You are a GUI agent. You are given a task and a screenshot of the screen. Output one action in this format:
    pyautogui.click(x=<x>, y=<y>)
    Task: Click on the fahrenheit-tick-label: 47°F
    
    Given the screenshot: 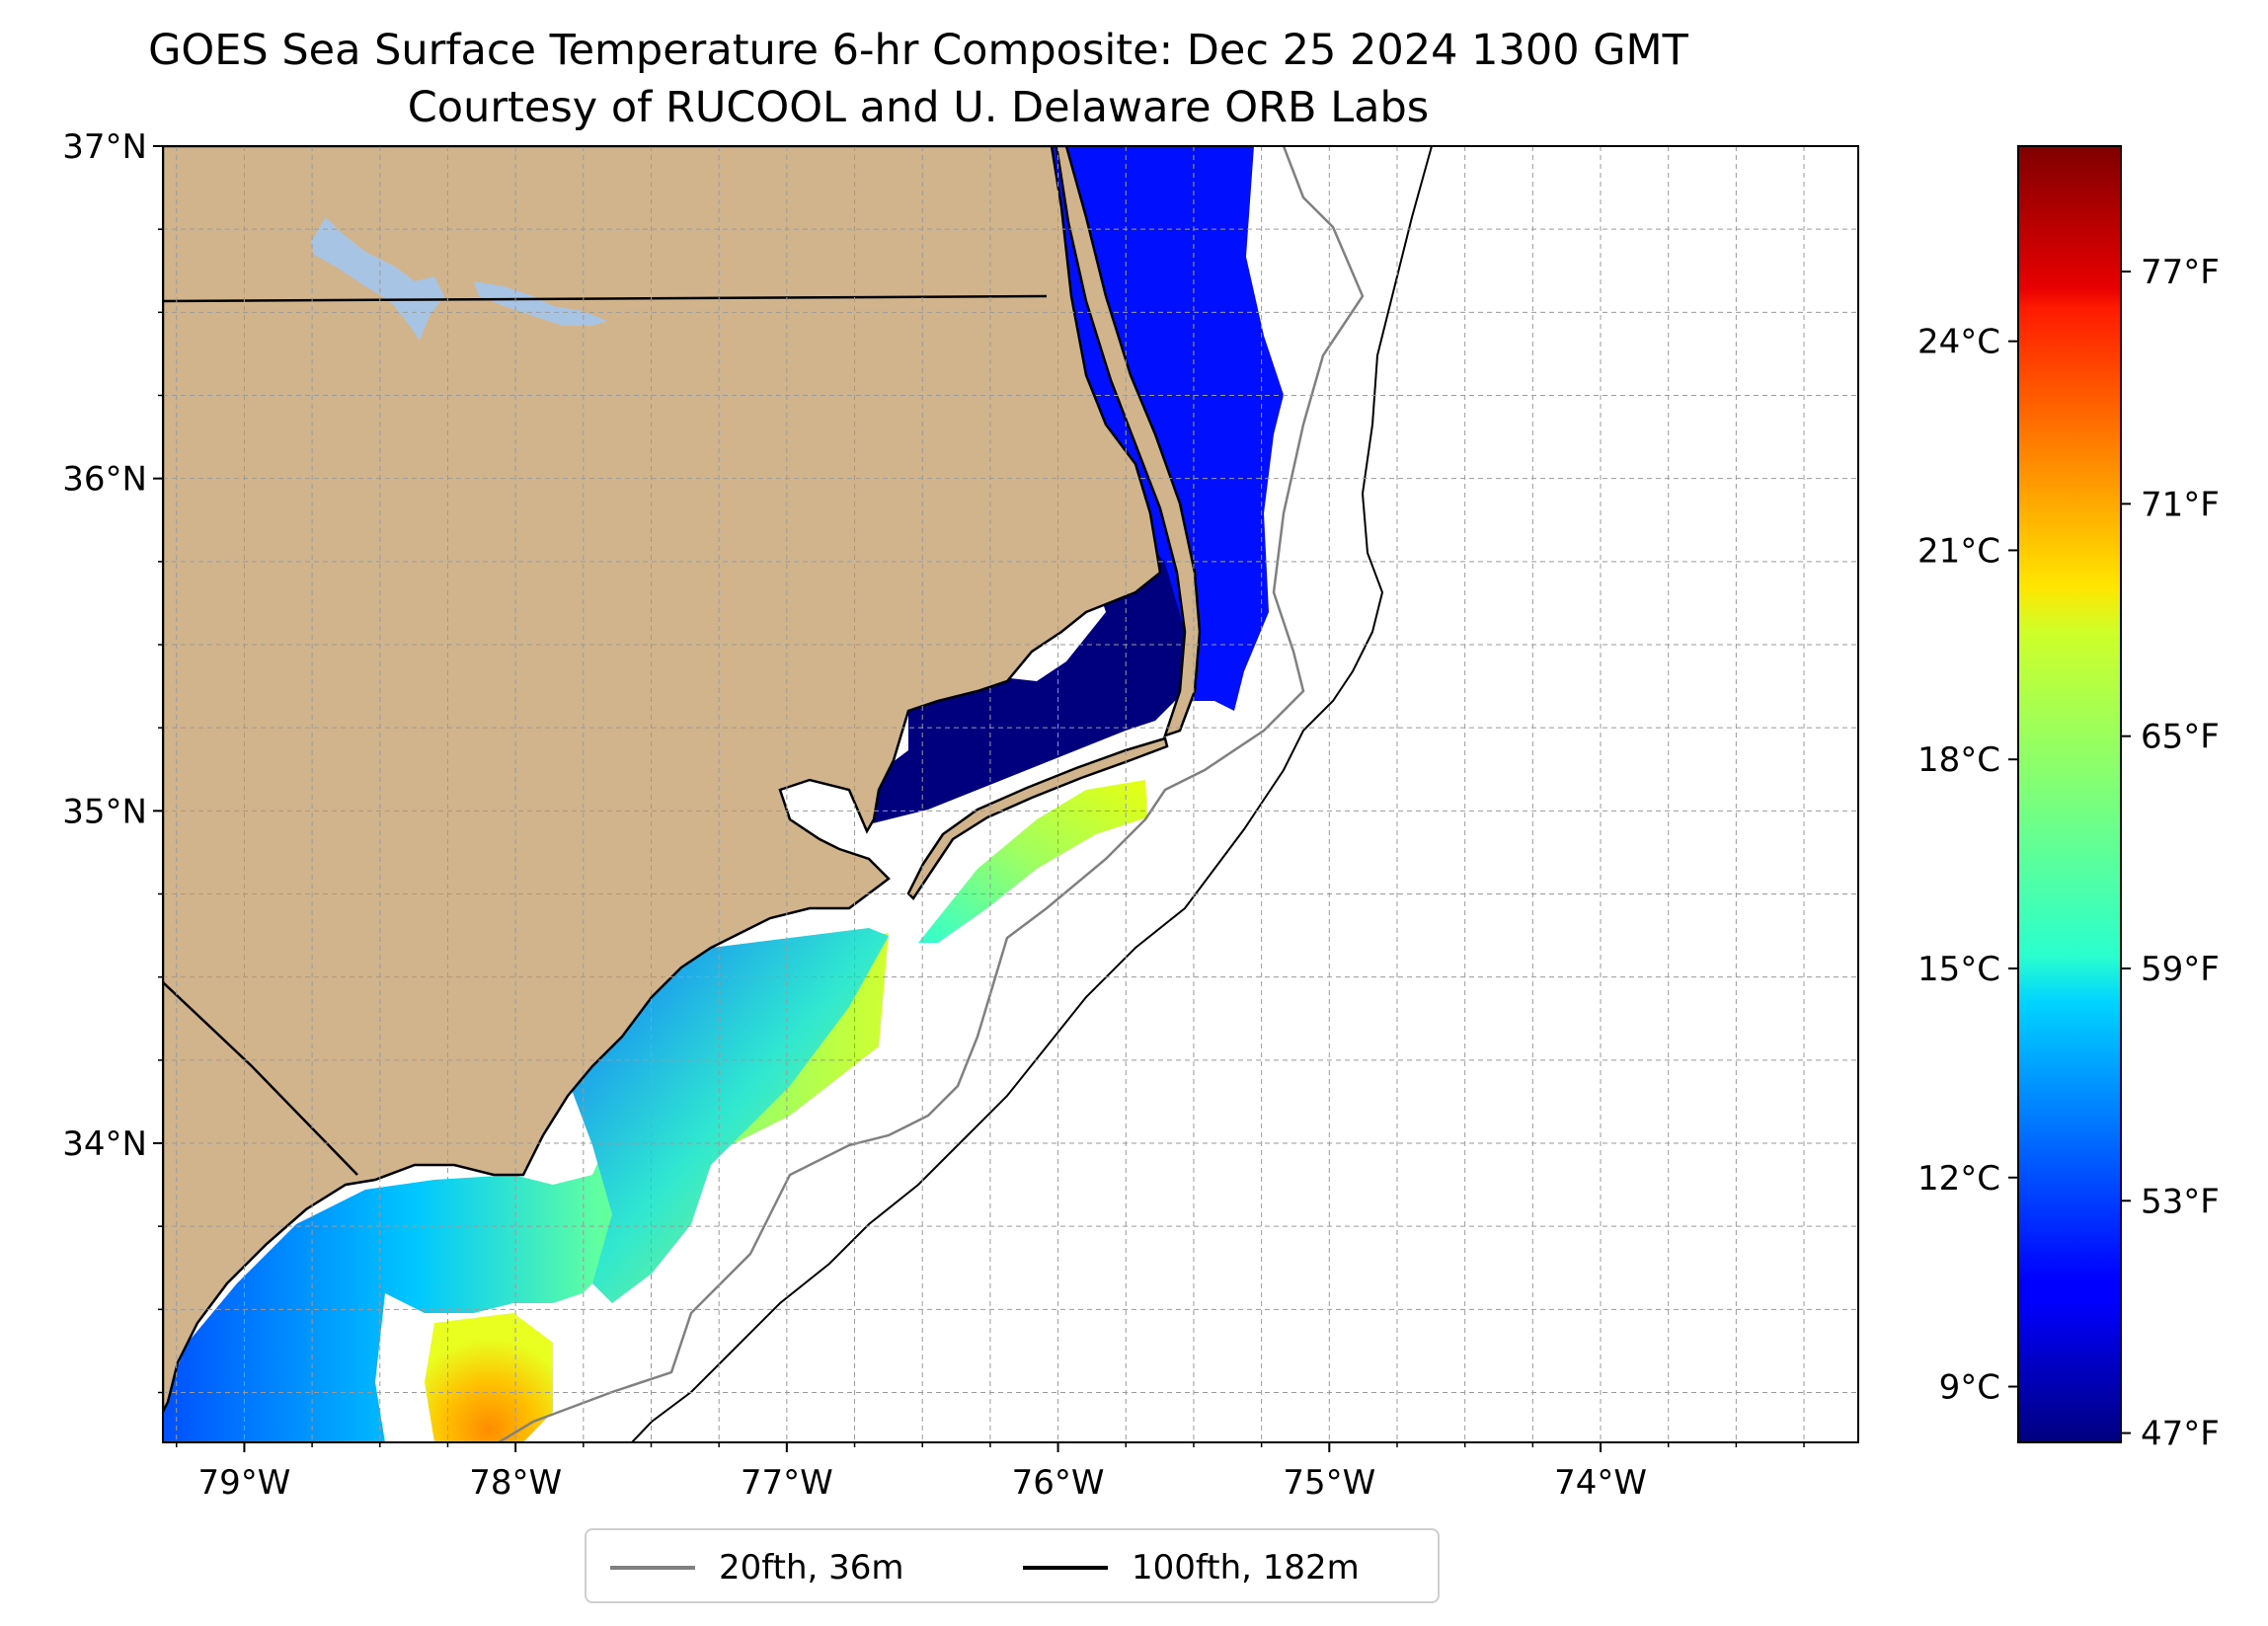 What is the action you would take?
    pyautogui.click(x=2180, y=1434)
    